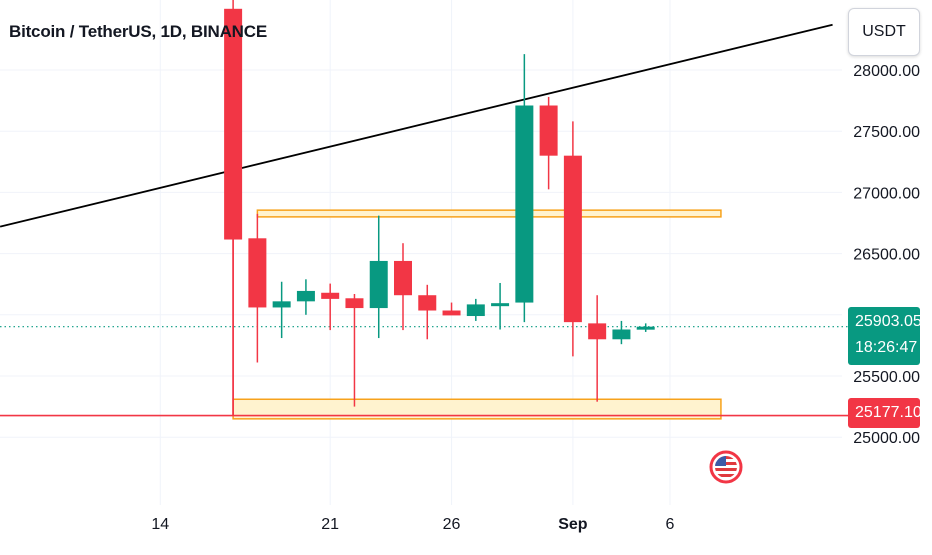 The width and height of the screenshot is (932, 555). What do you see at coordinates (573, 524) in the screenshot?
I see `x-tick-label: Sep` at bounding box center [573, 524].